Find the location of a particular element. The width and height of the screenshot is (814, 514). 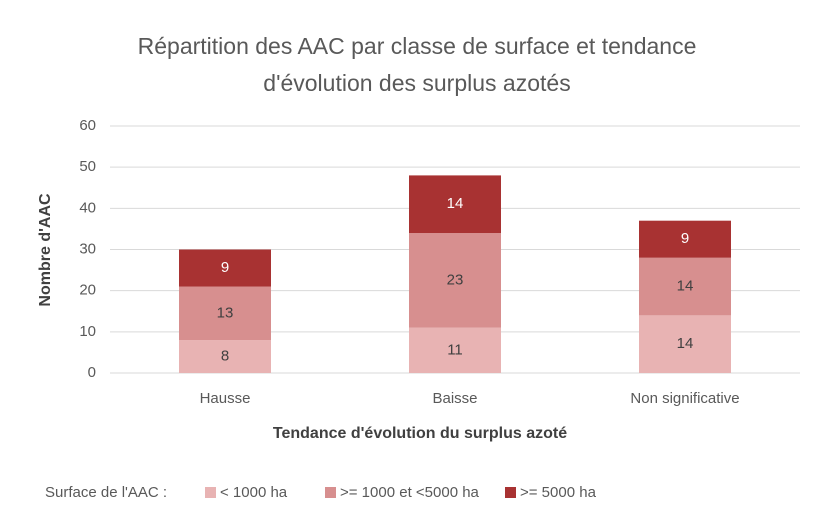

y-tick-label: 40 is located at coordinates (87, 207).